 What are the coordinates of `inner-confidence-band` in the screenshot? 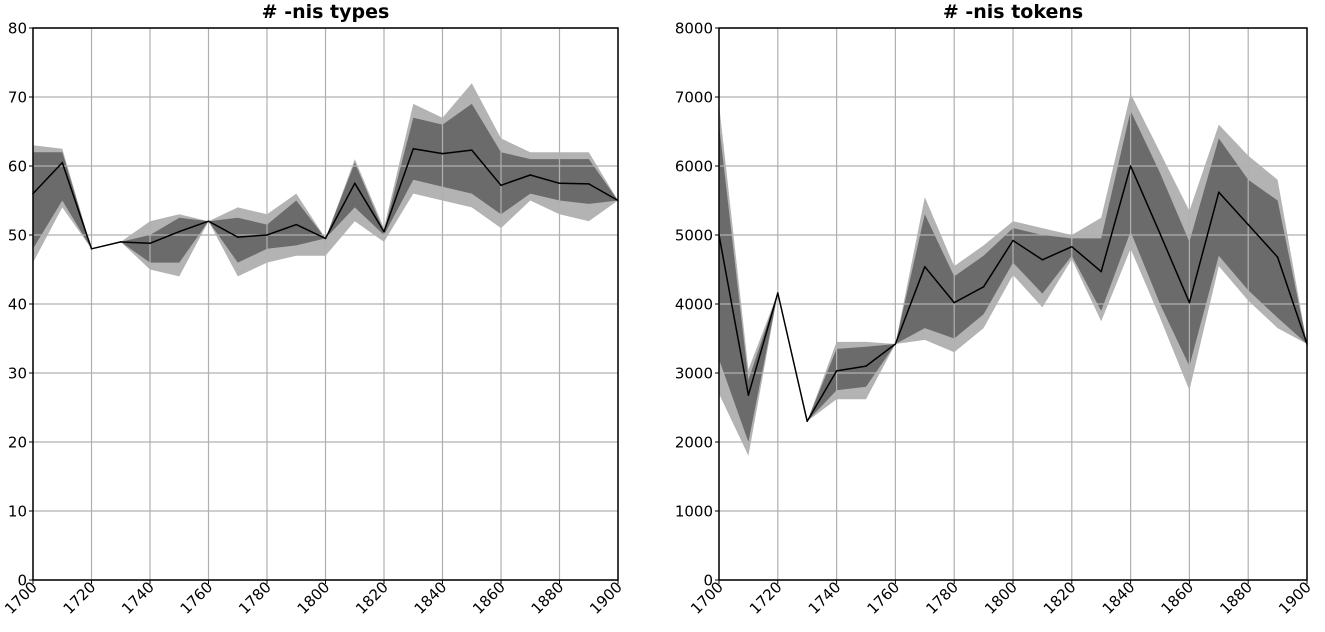 It's located at (325, 183).